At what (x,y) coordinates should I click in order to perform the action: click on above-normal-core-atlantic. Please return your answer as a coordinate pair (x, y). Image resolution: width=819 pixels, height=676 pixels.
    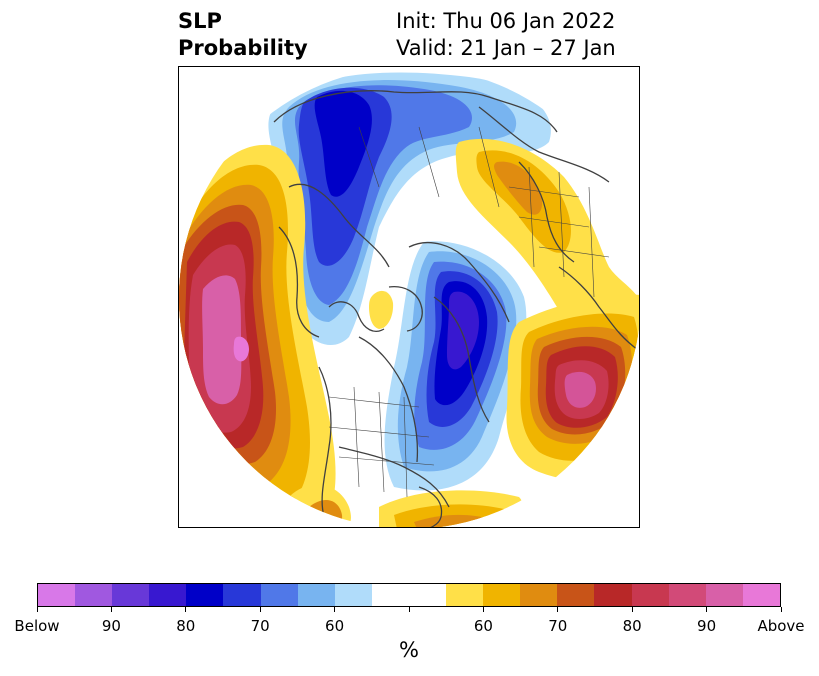
    Looking at the image, I should click on (580, 389).